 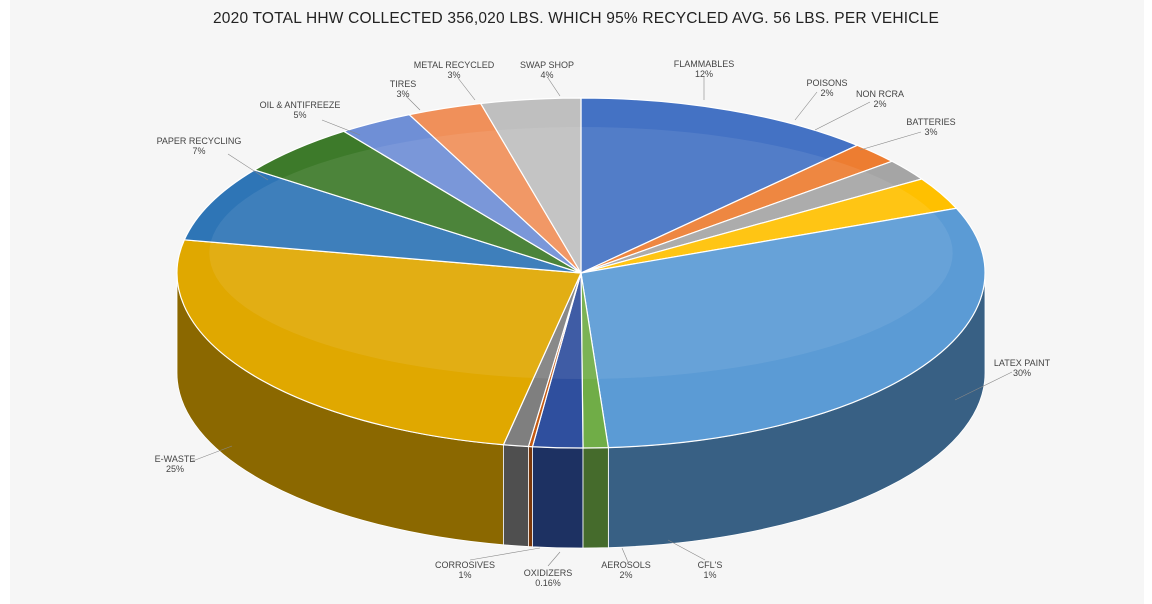 I want to click on slice-label: TIRES, so click(x=403, y=84).